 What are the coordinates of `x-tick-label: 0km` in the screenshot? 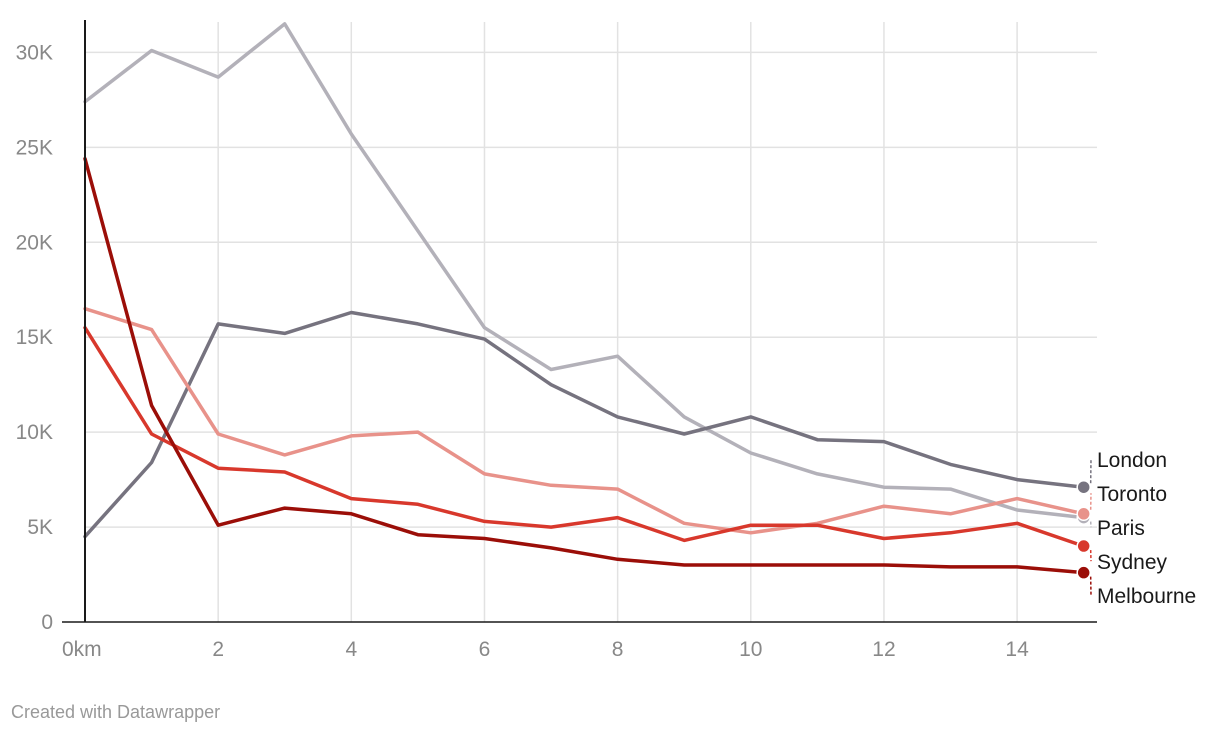 It's located at (82, 649).